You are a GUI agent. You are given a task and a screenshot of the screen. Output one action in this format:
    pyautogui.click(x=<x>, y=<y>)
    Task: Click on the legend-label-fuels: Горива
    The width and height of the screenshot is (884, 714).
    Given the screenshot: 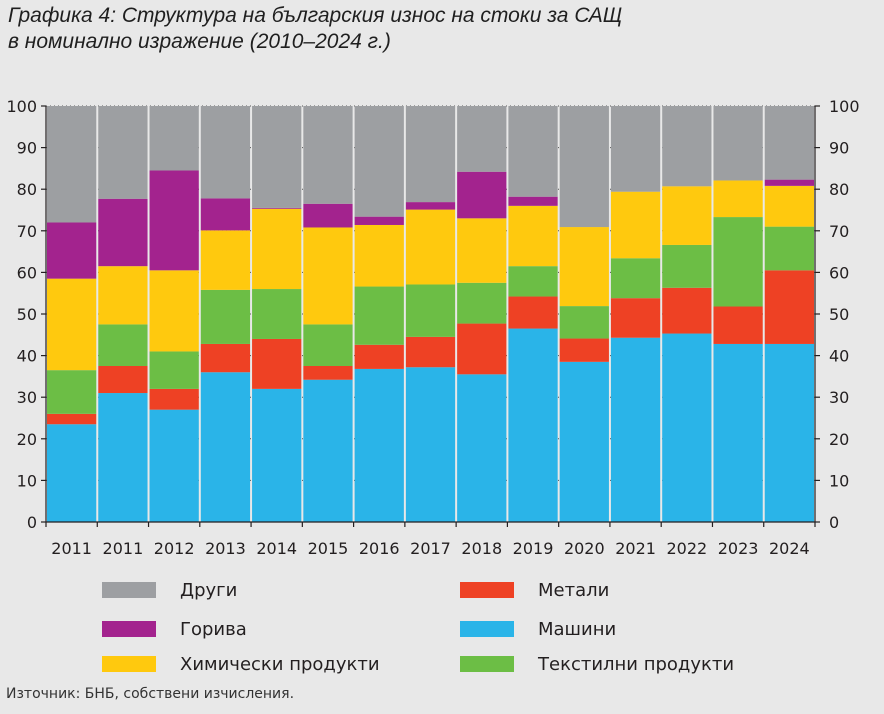 What is the action you would take?
    pyautogui.click(x=213, y=629)
    